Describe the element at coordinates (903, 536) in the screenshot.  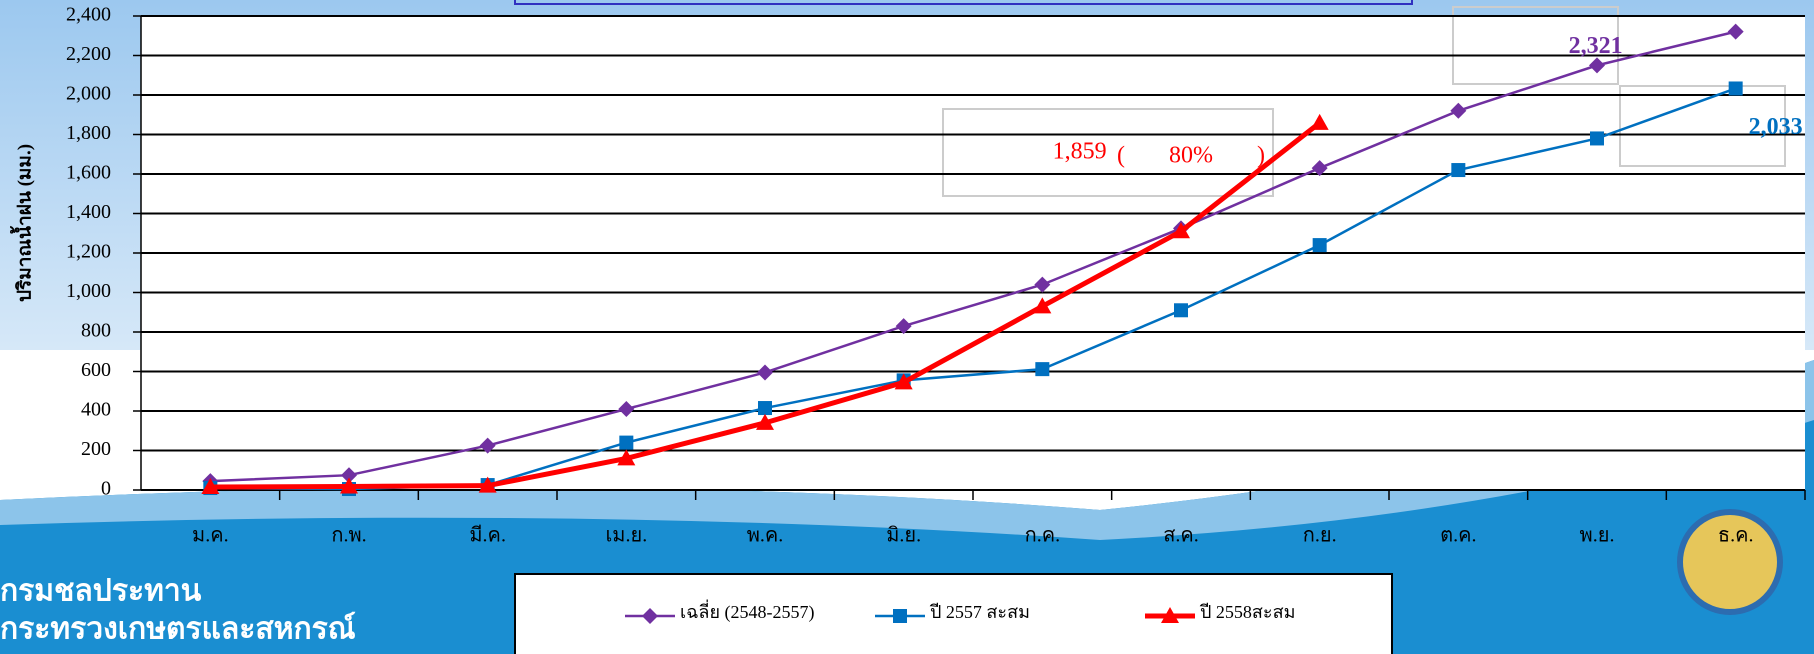
I see `x-tick-label: มิ.ย.` at that location.